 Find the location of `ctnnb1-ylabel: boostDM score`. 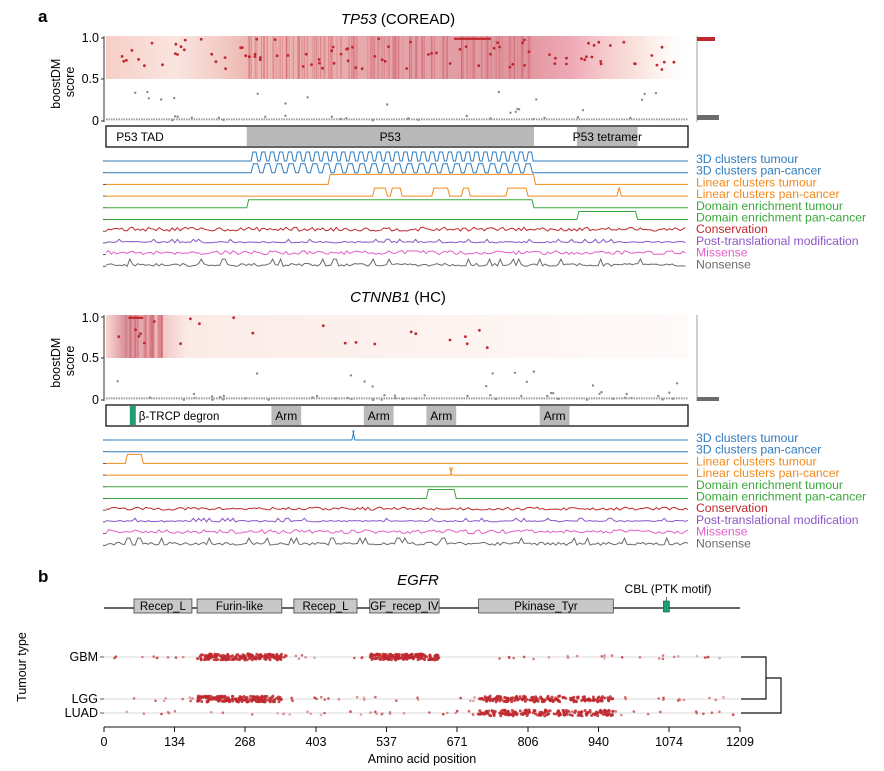

ctnnb1-ylabel: boostDM score is located at coordinates (63, 361).